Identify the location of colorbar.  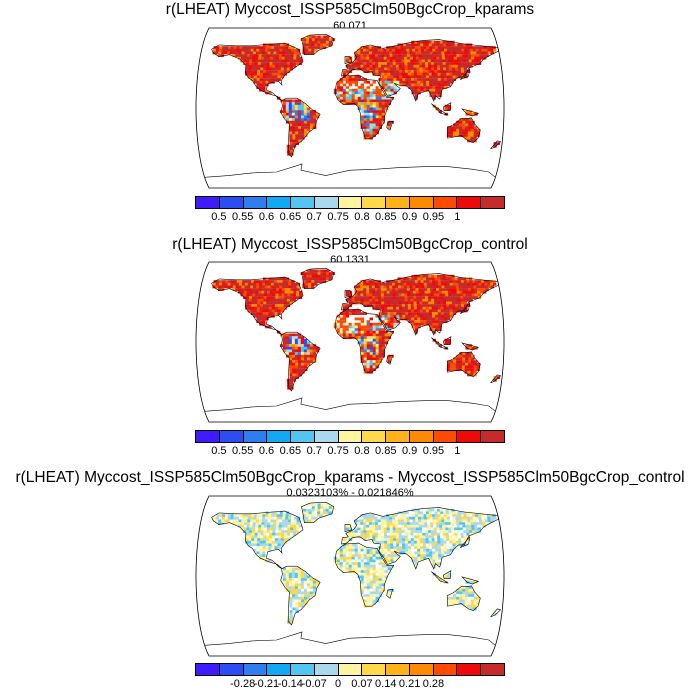
(350, 436).